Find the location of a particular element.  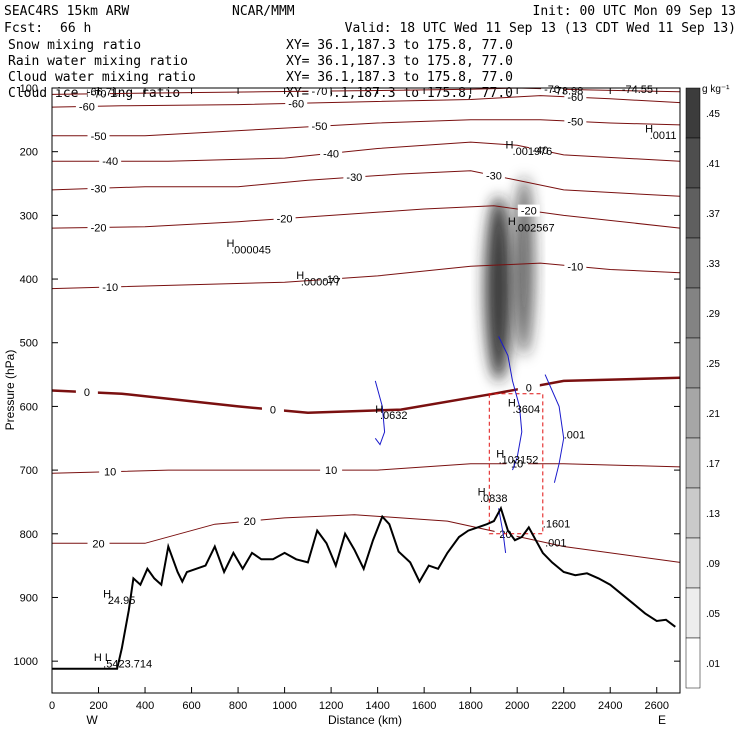

field-name: Snow mixing ratio is located at coordinates (74, 45).